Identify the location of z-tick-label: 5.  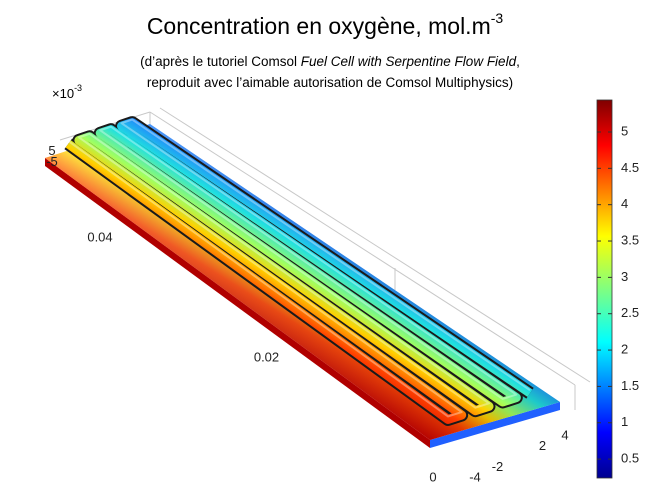
(51, 150).